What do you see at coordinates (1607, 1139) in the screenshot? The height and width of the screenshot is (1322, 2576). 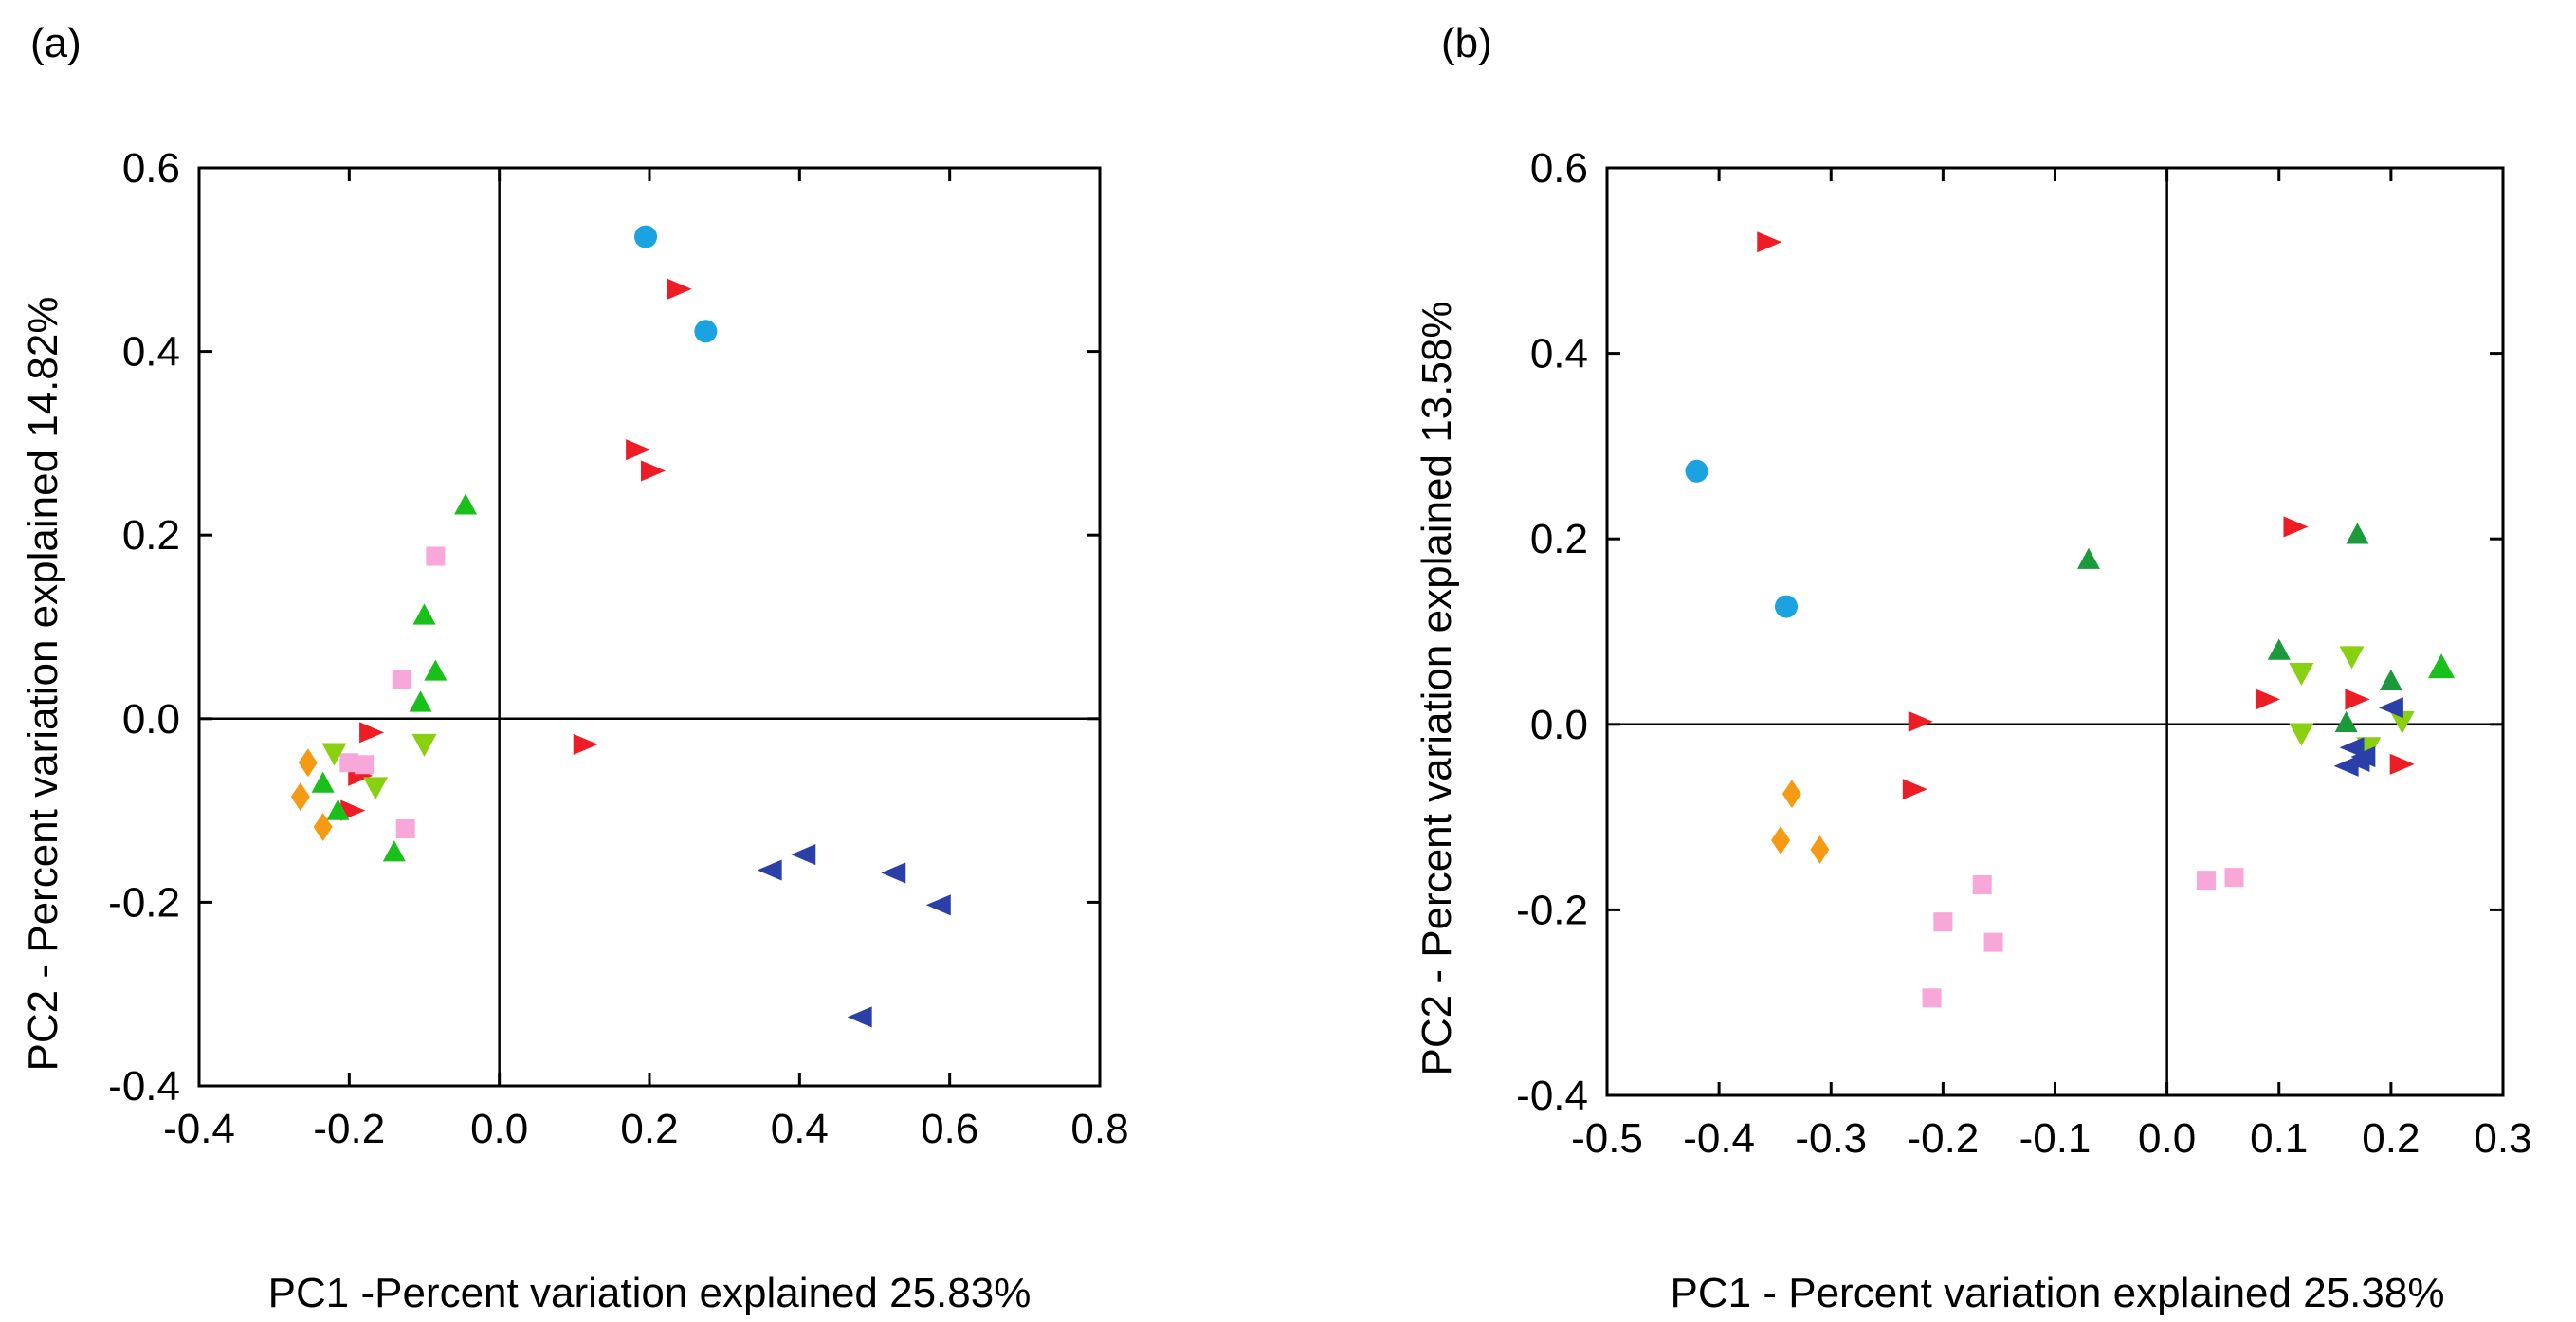 I see `x-tick-label: -0.5` at bounding box center [1607, 1139].